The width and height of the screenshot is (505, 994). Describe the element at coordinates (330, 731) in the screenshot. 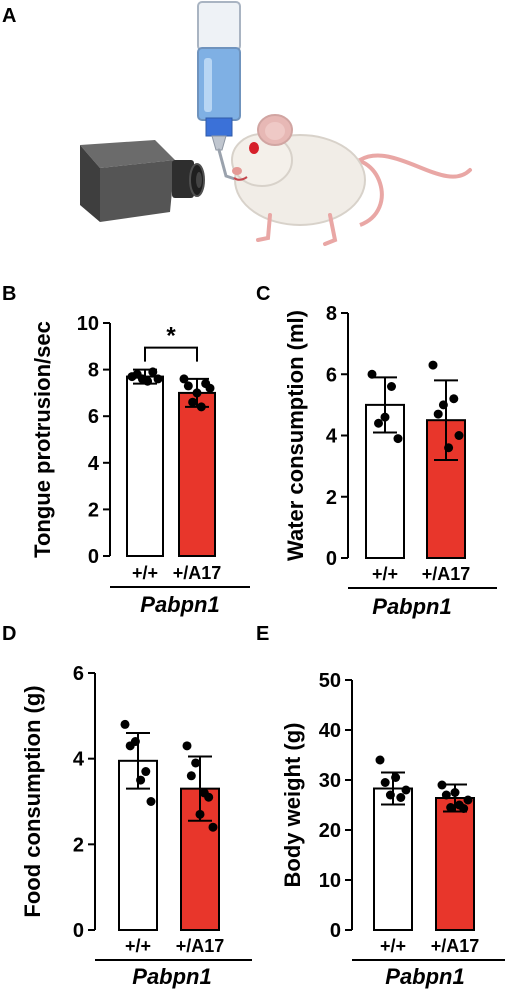

I see `y-tick-label: 40` at that location.